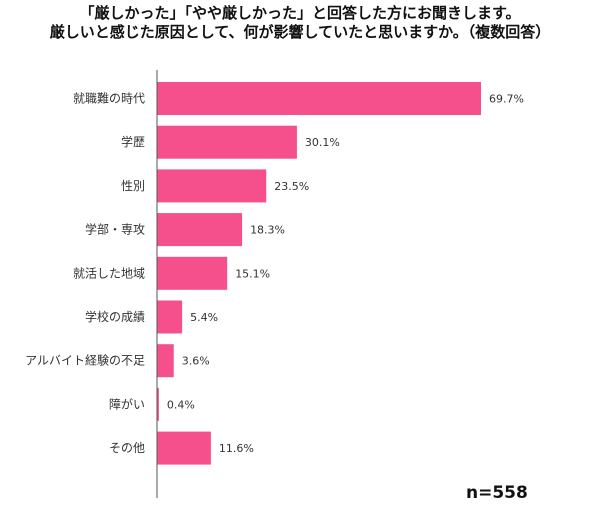  I want to click on value-label-2: 23.5%, so click(291, 186).